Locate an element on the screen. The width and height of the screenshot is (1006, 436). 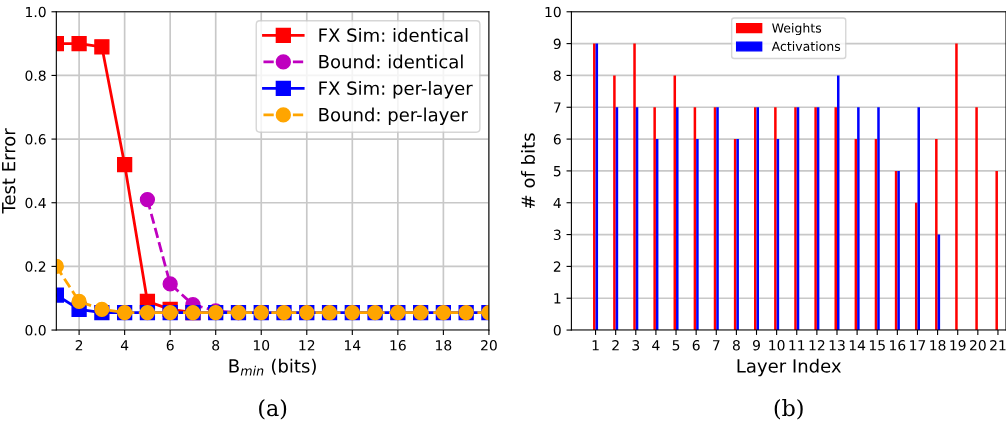
y-tick-label: 0.2 is located at coordinates (35, 266).